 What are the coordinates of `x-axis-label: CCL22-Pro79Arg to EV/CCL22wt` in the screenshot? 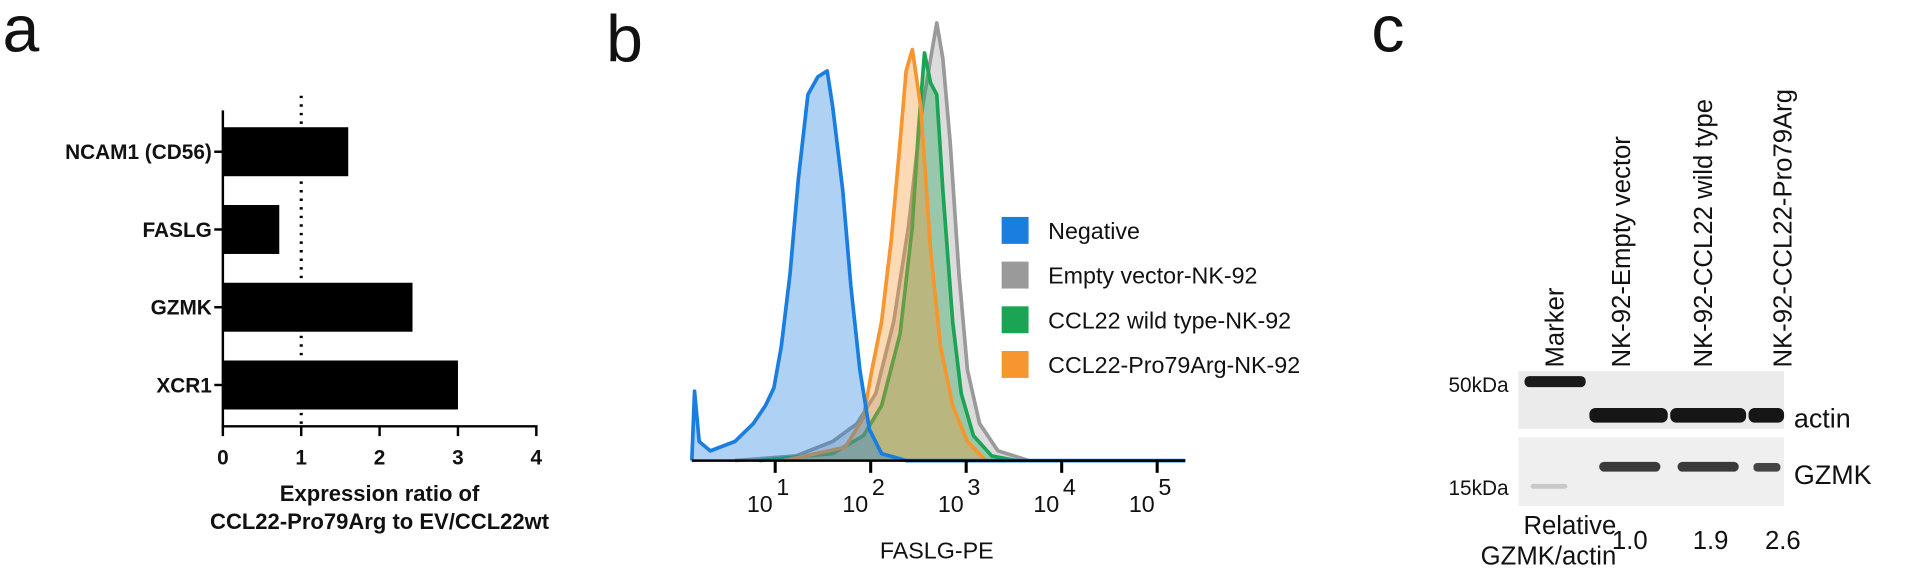 It's located at (380, 521).